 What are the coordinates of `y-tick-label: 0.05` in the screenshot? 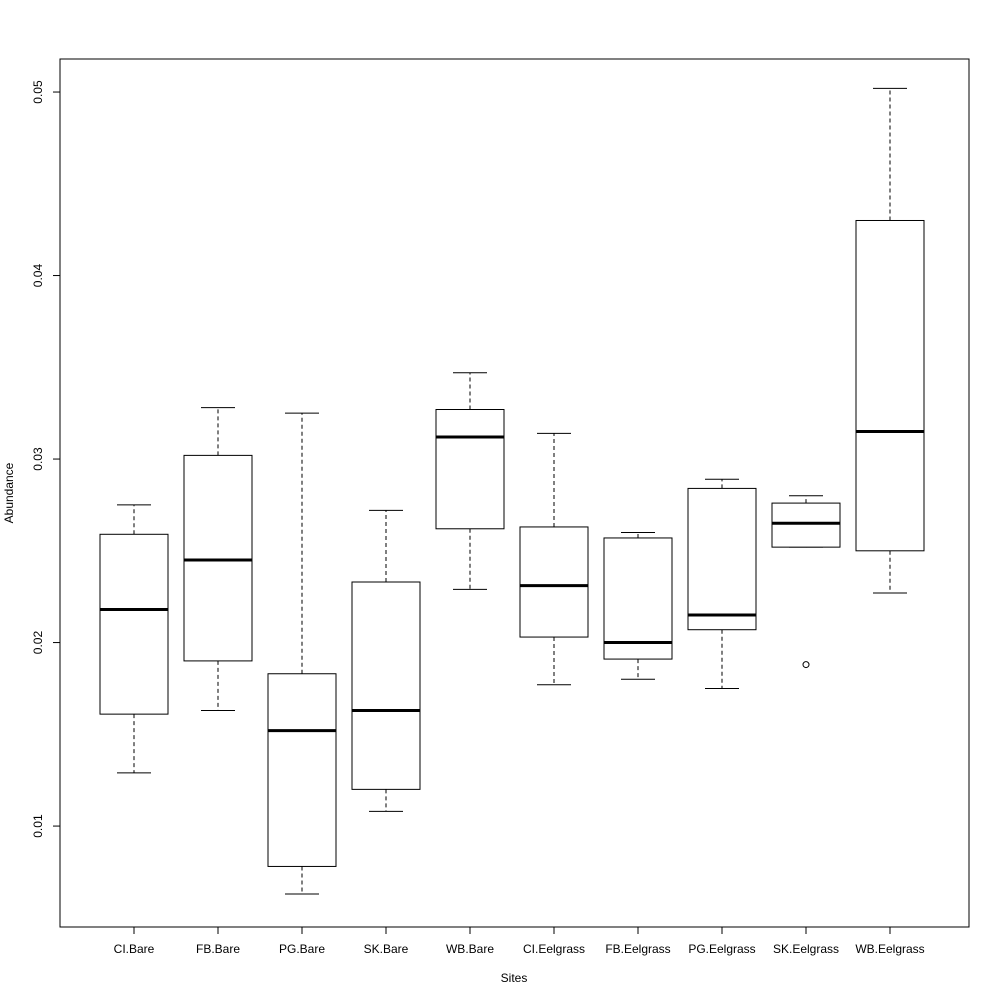 It's located at (38, 92).